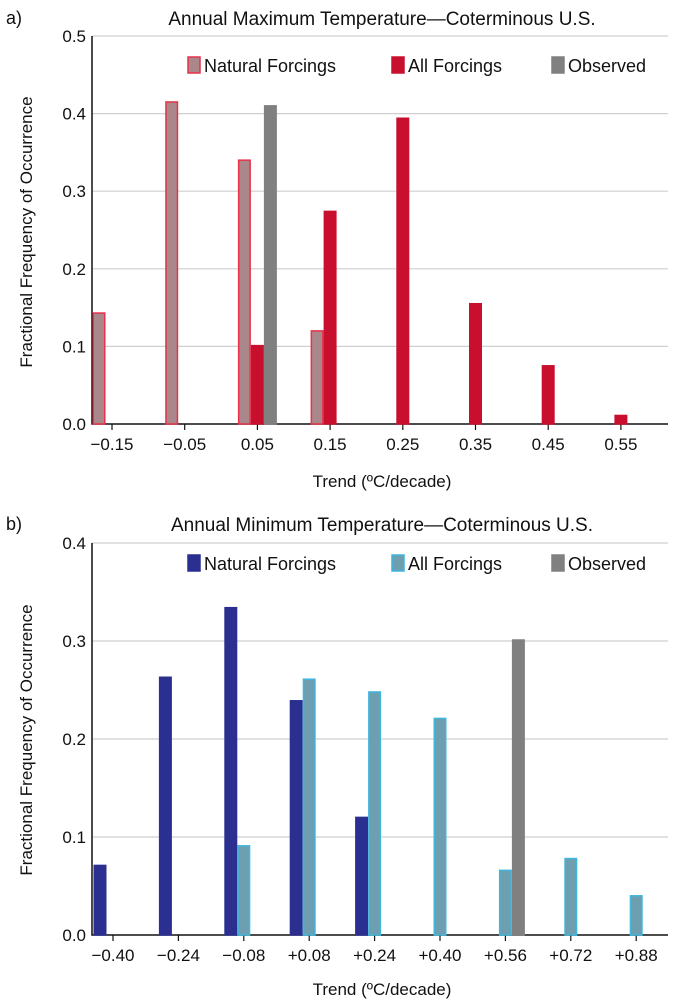 The height and width of the screenshot is (1001, 679). Describe the element at coordinates (26, 739) in the screenshot. I see `y-axis-label-b: Fractional Frequency of Occurrence` at that location.